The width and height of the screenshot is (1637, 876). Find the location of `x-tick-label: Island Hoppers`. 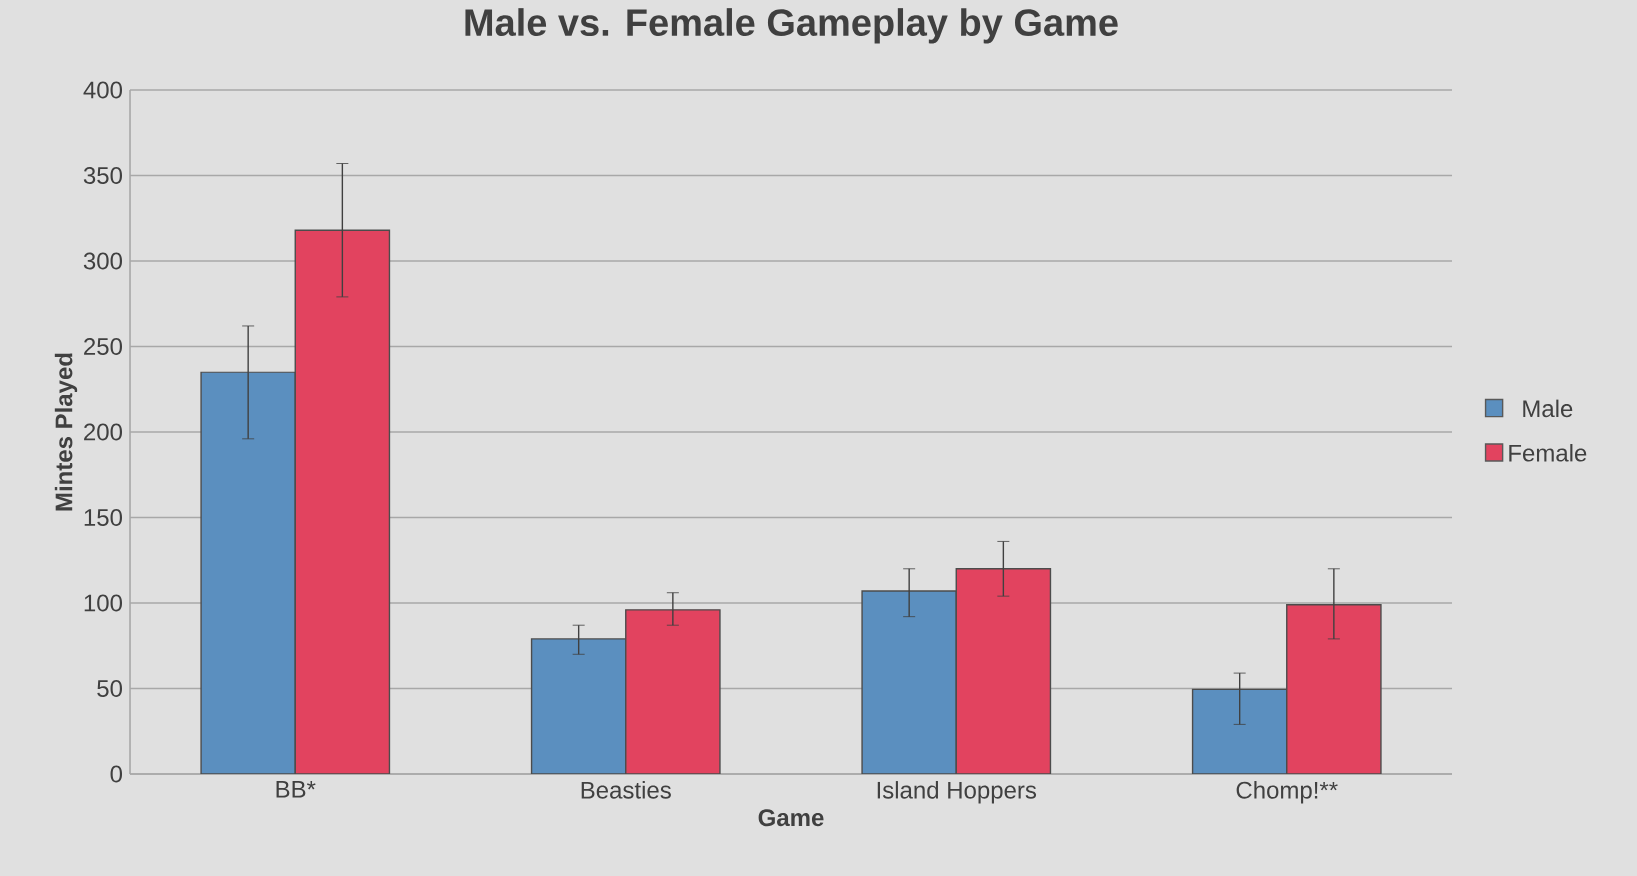

x-tick-label: Island Hoppers is located at coordinates (957, 792).